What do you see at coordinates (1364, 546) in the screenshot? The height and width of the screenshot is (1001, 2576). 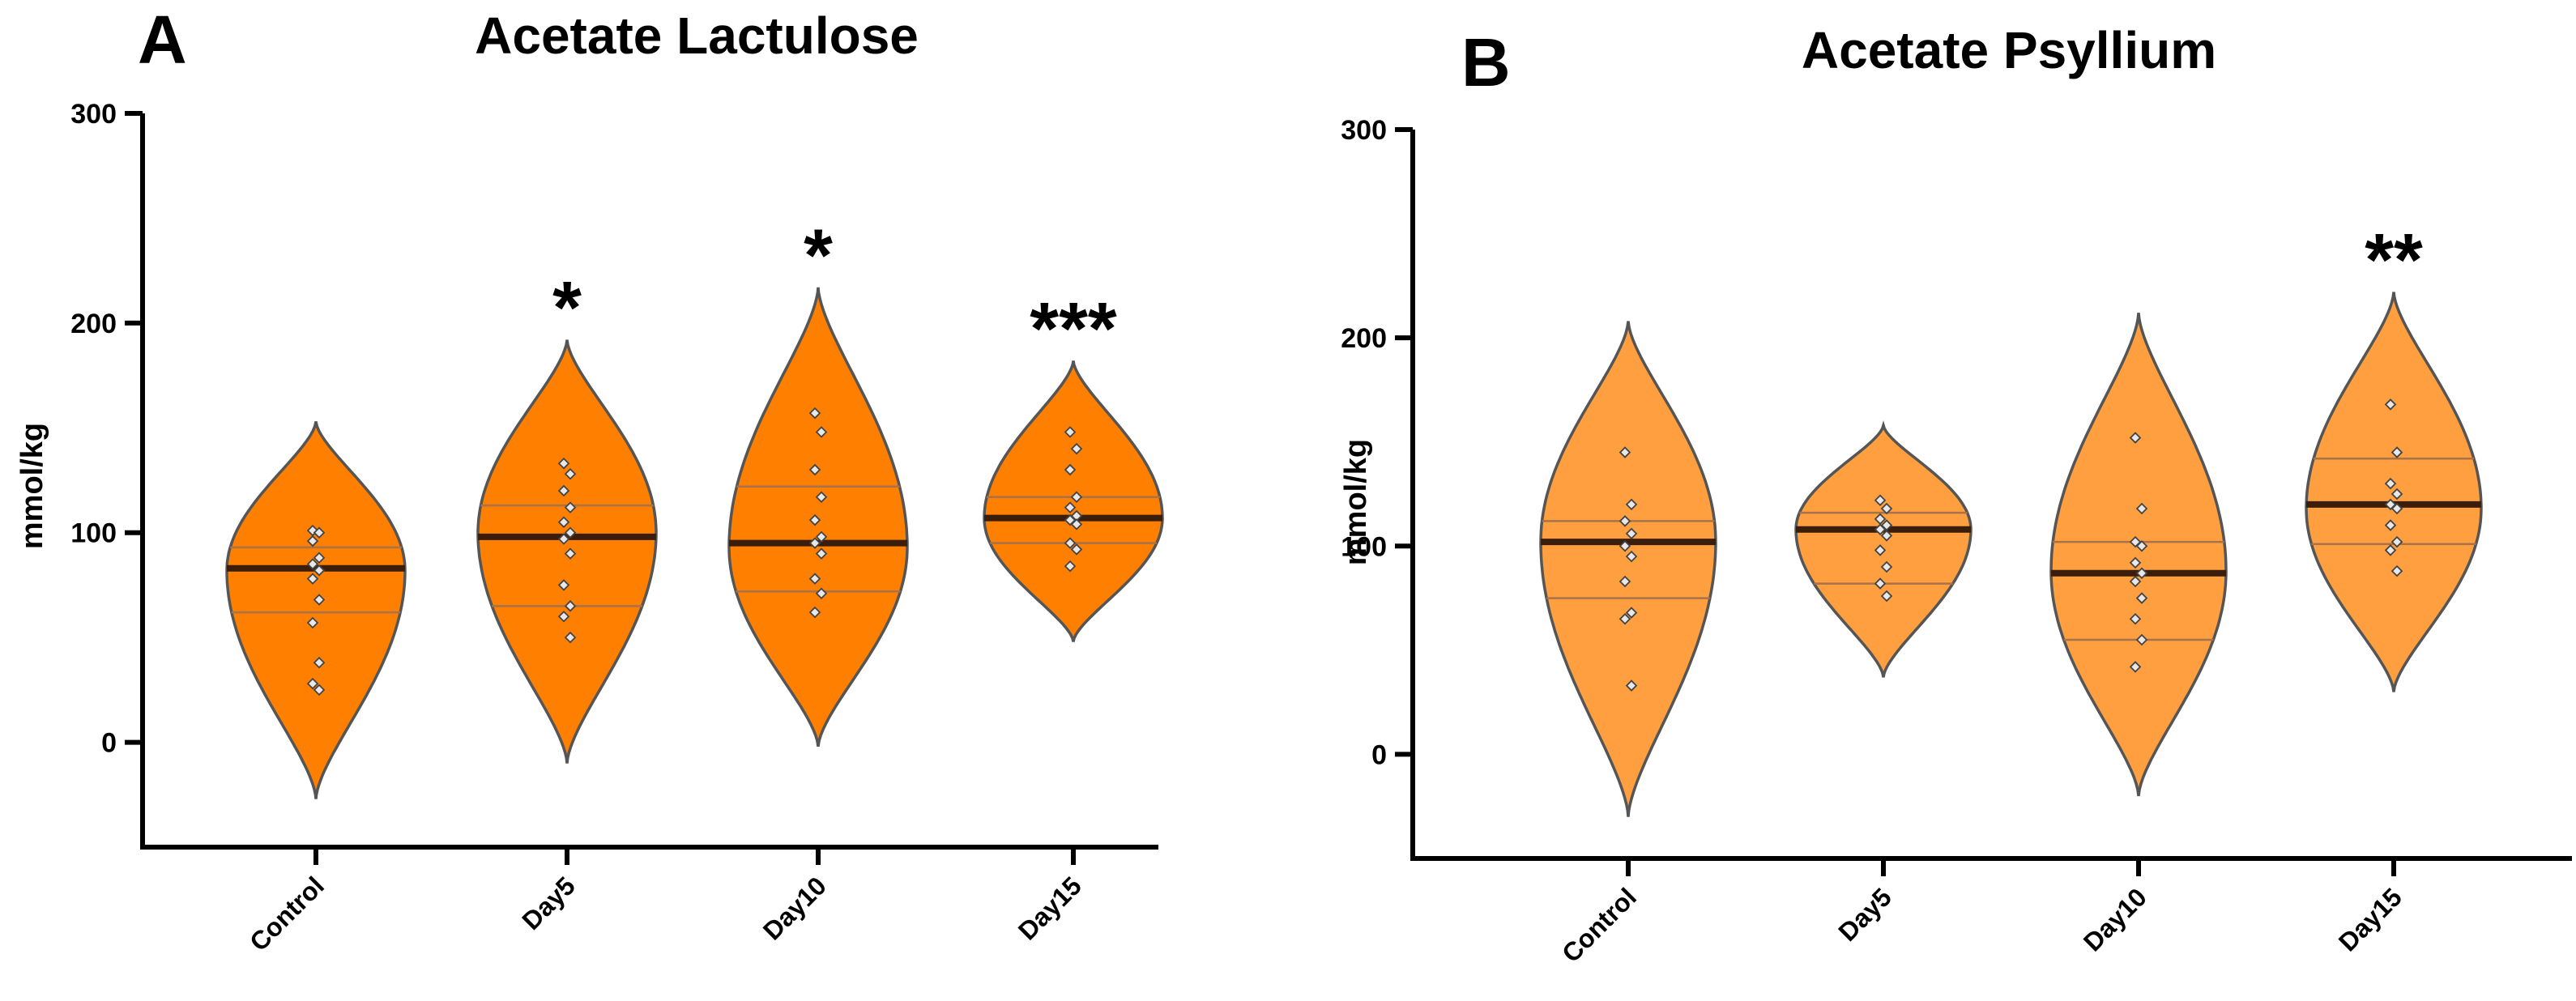 I see `panel-b-y-tick-label: 100` at bounding box center [1364, 546].